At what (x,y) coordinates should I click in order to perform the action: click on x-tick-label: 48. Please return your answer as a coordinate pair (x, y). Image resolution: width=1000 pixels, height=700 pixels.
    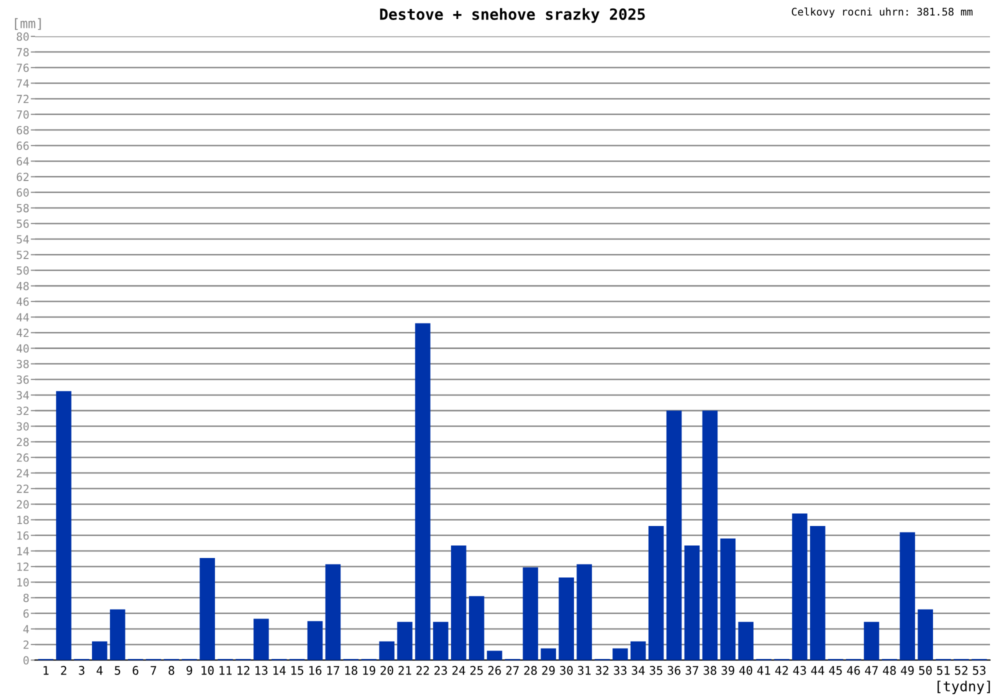
    Looking at the image, I should click on (889, 670).